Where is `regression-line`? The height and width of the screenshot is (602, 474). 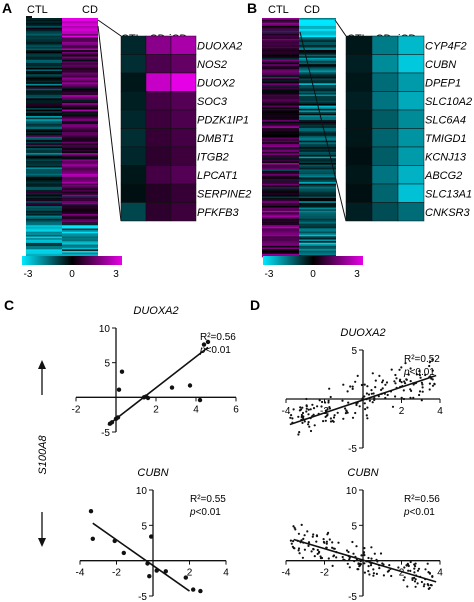 regression-line is located at coordinates (158, 386).